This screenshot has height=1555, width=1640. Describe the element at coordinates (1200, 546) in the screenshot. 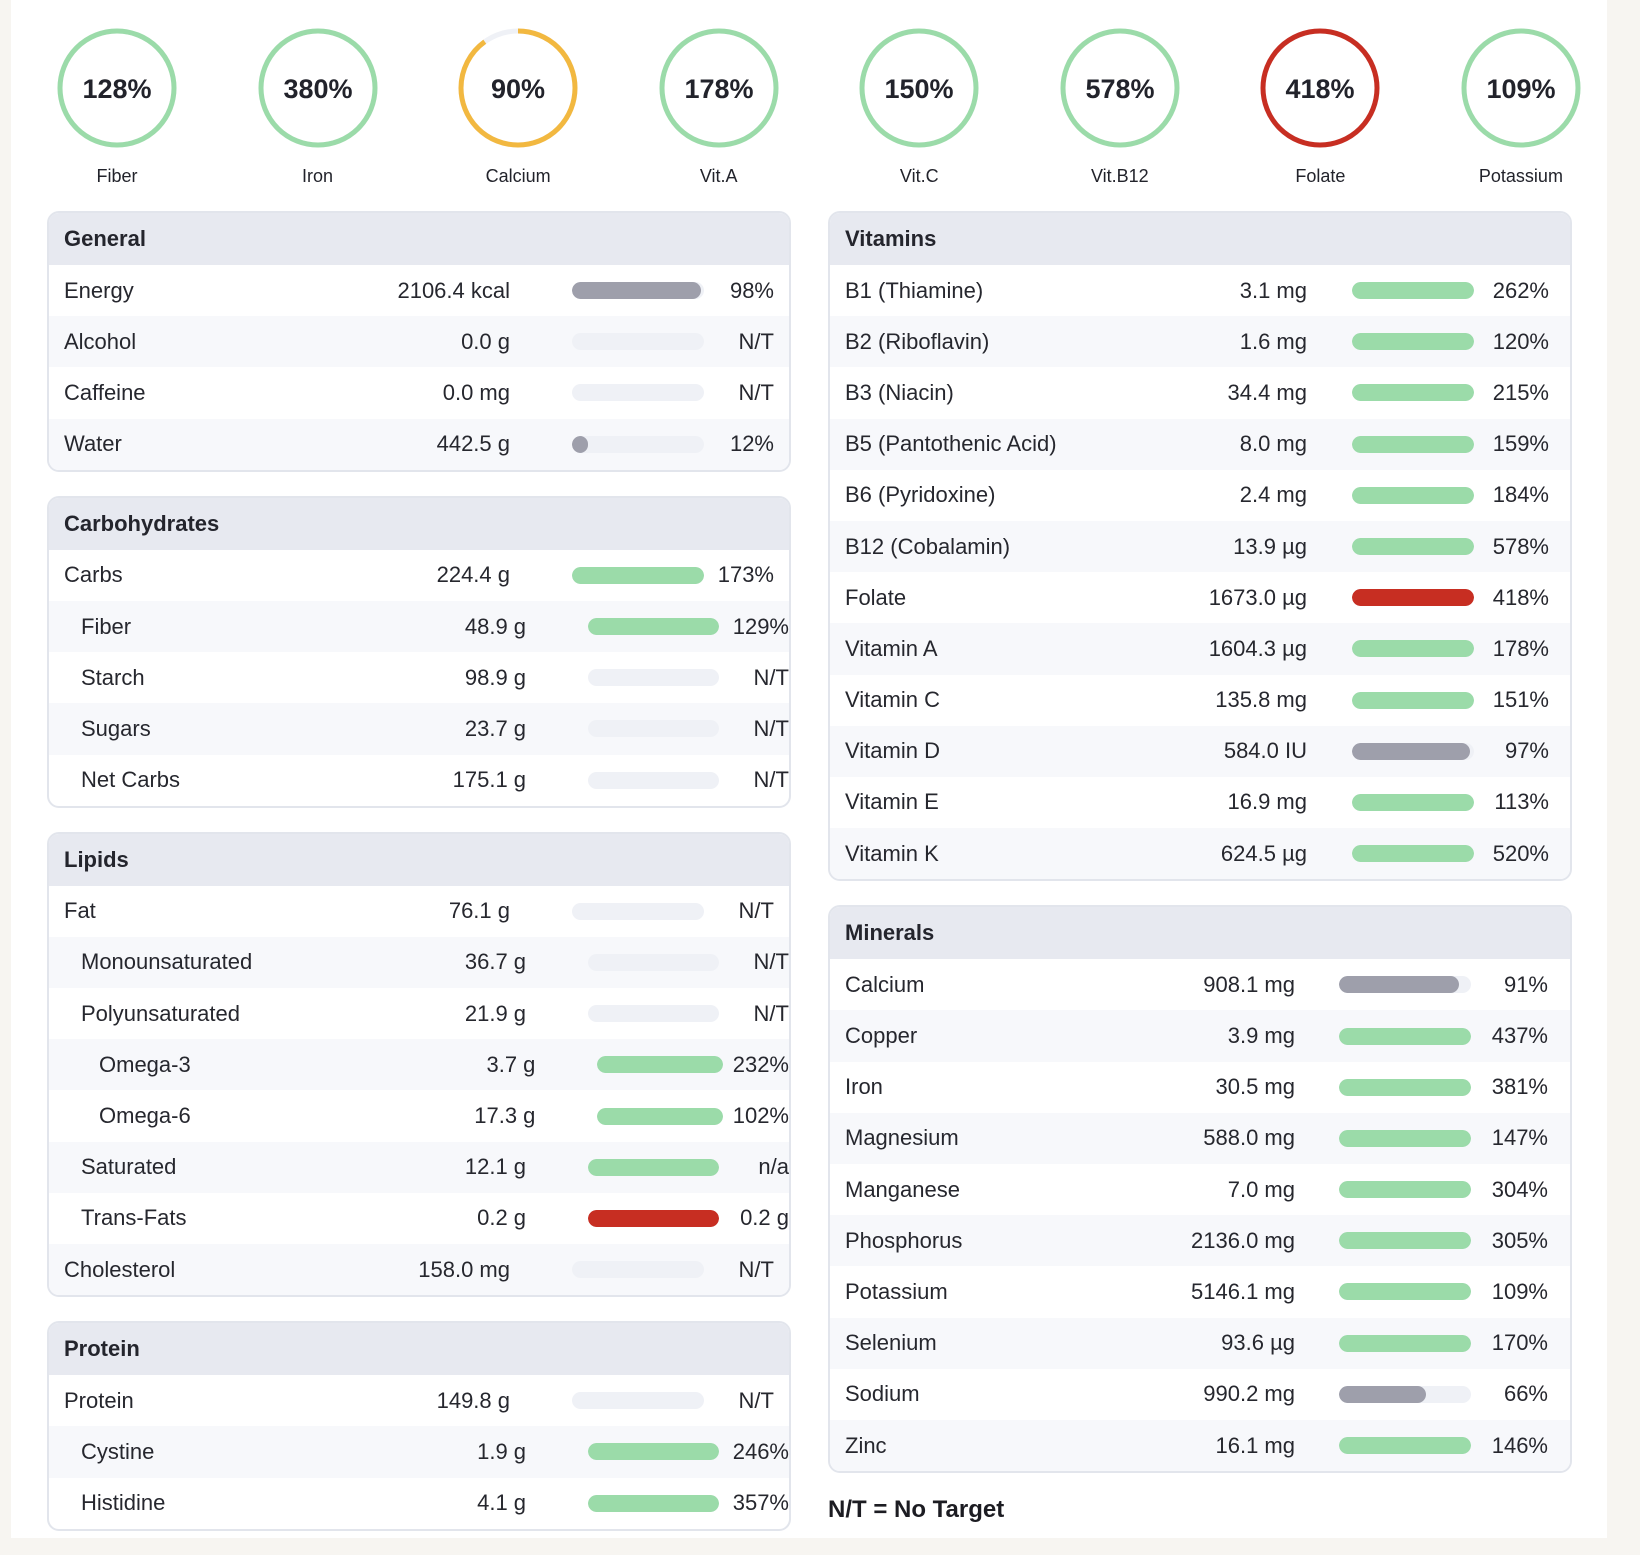

I see `nutrient-row: B12 (Cobalamin) 13.9 µg 578%` at that location.